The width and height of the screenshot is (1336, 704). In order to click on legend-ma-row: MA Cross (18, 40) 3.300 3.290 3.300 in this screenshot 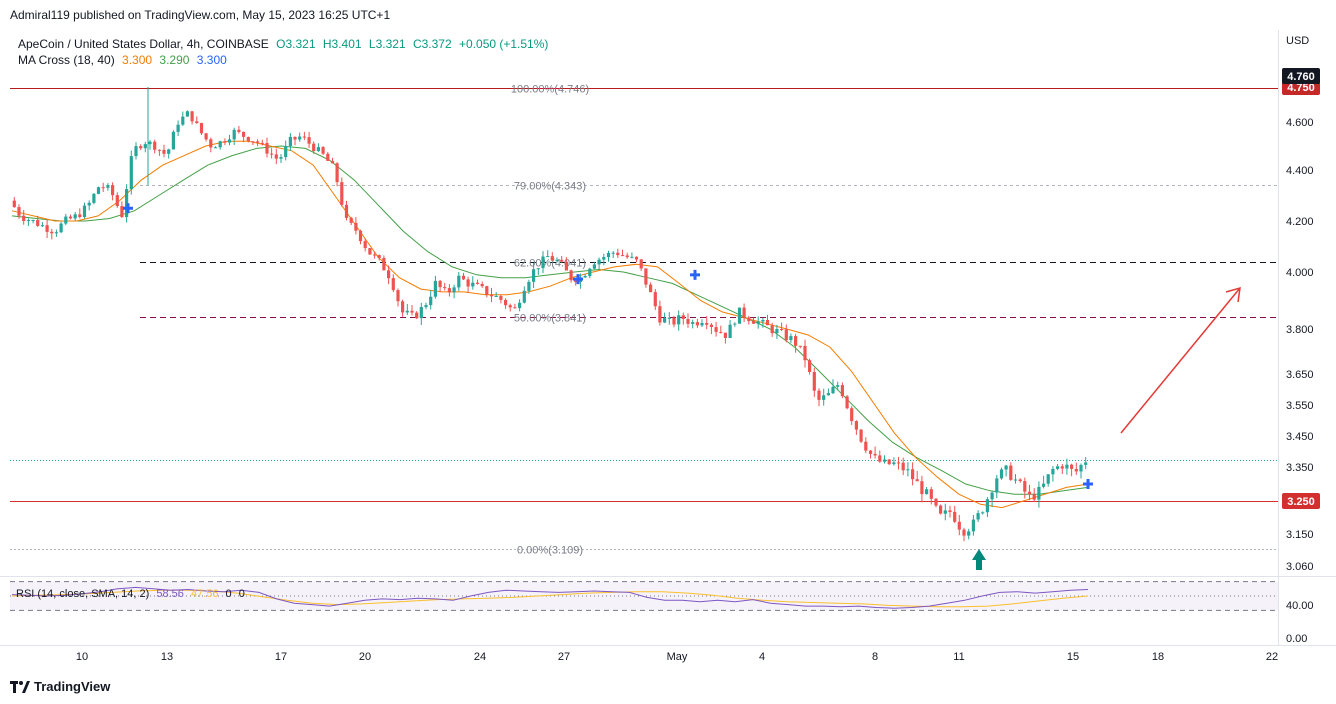, I will do `click(285, 60)`.